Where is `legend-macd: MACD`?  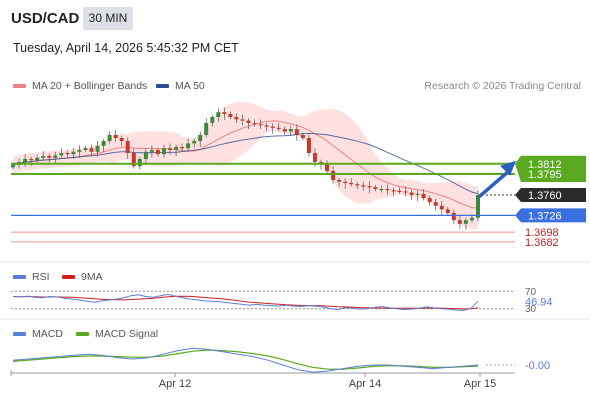 legend-macd: MACD is located at coordinates (38, 334).